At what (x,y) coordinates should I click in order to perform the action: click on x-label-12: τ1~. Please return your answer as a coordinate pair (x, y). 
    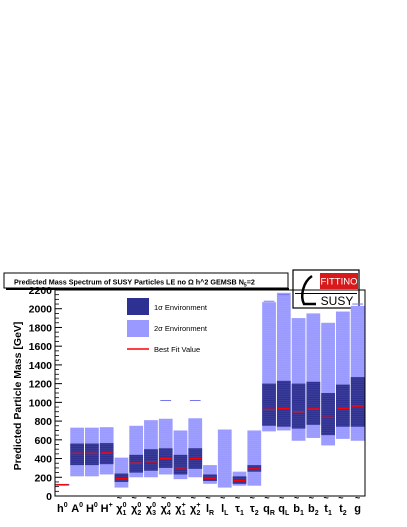
    Looking at the image, I should click on (239, 505).